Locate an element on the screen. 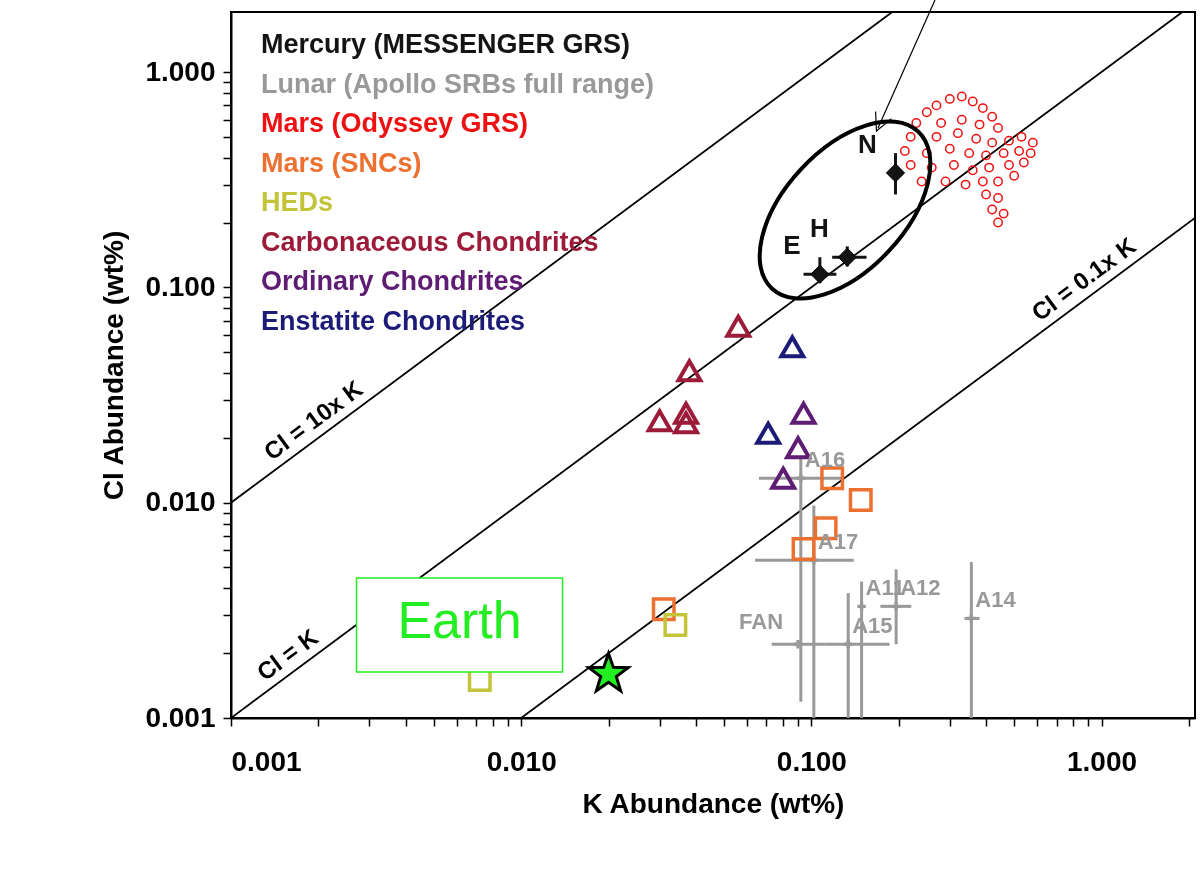 This screenshot has height=875, width=1202. x-tick-label: 0.100 is located at coordinates (811, 761).